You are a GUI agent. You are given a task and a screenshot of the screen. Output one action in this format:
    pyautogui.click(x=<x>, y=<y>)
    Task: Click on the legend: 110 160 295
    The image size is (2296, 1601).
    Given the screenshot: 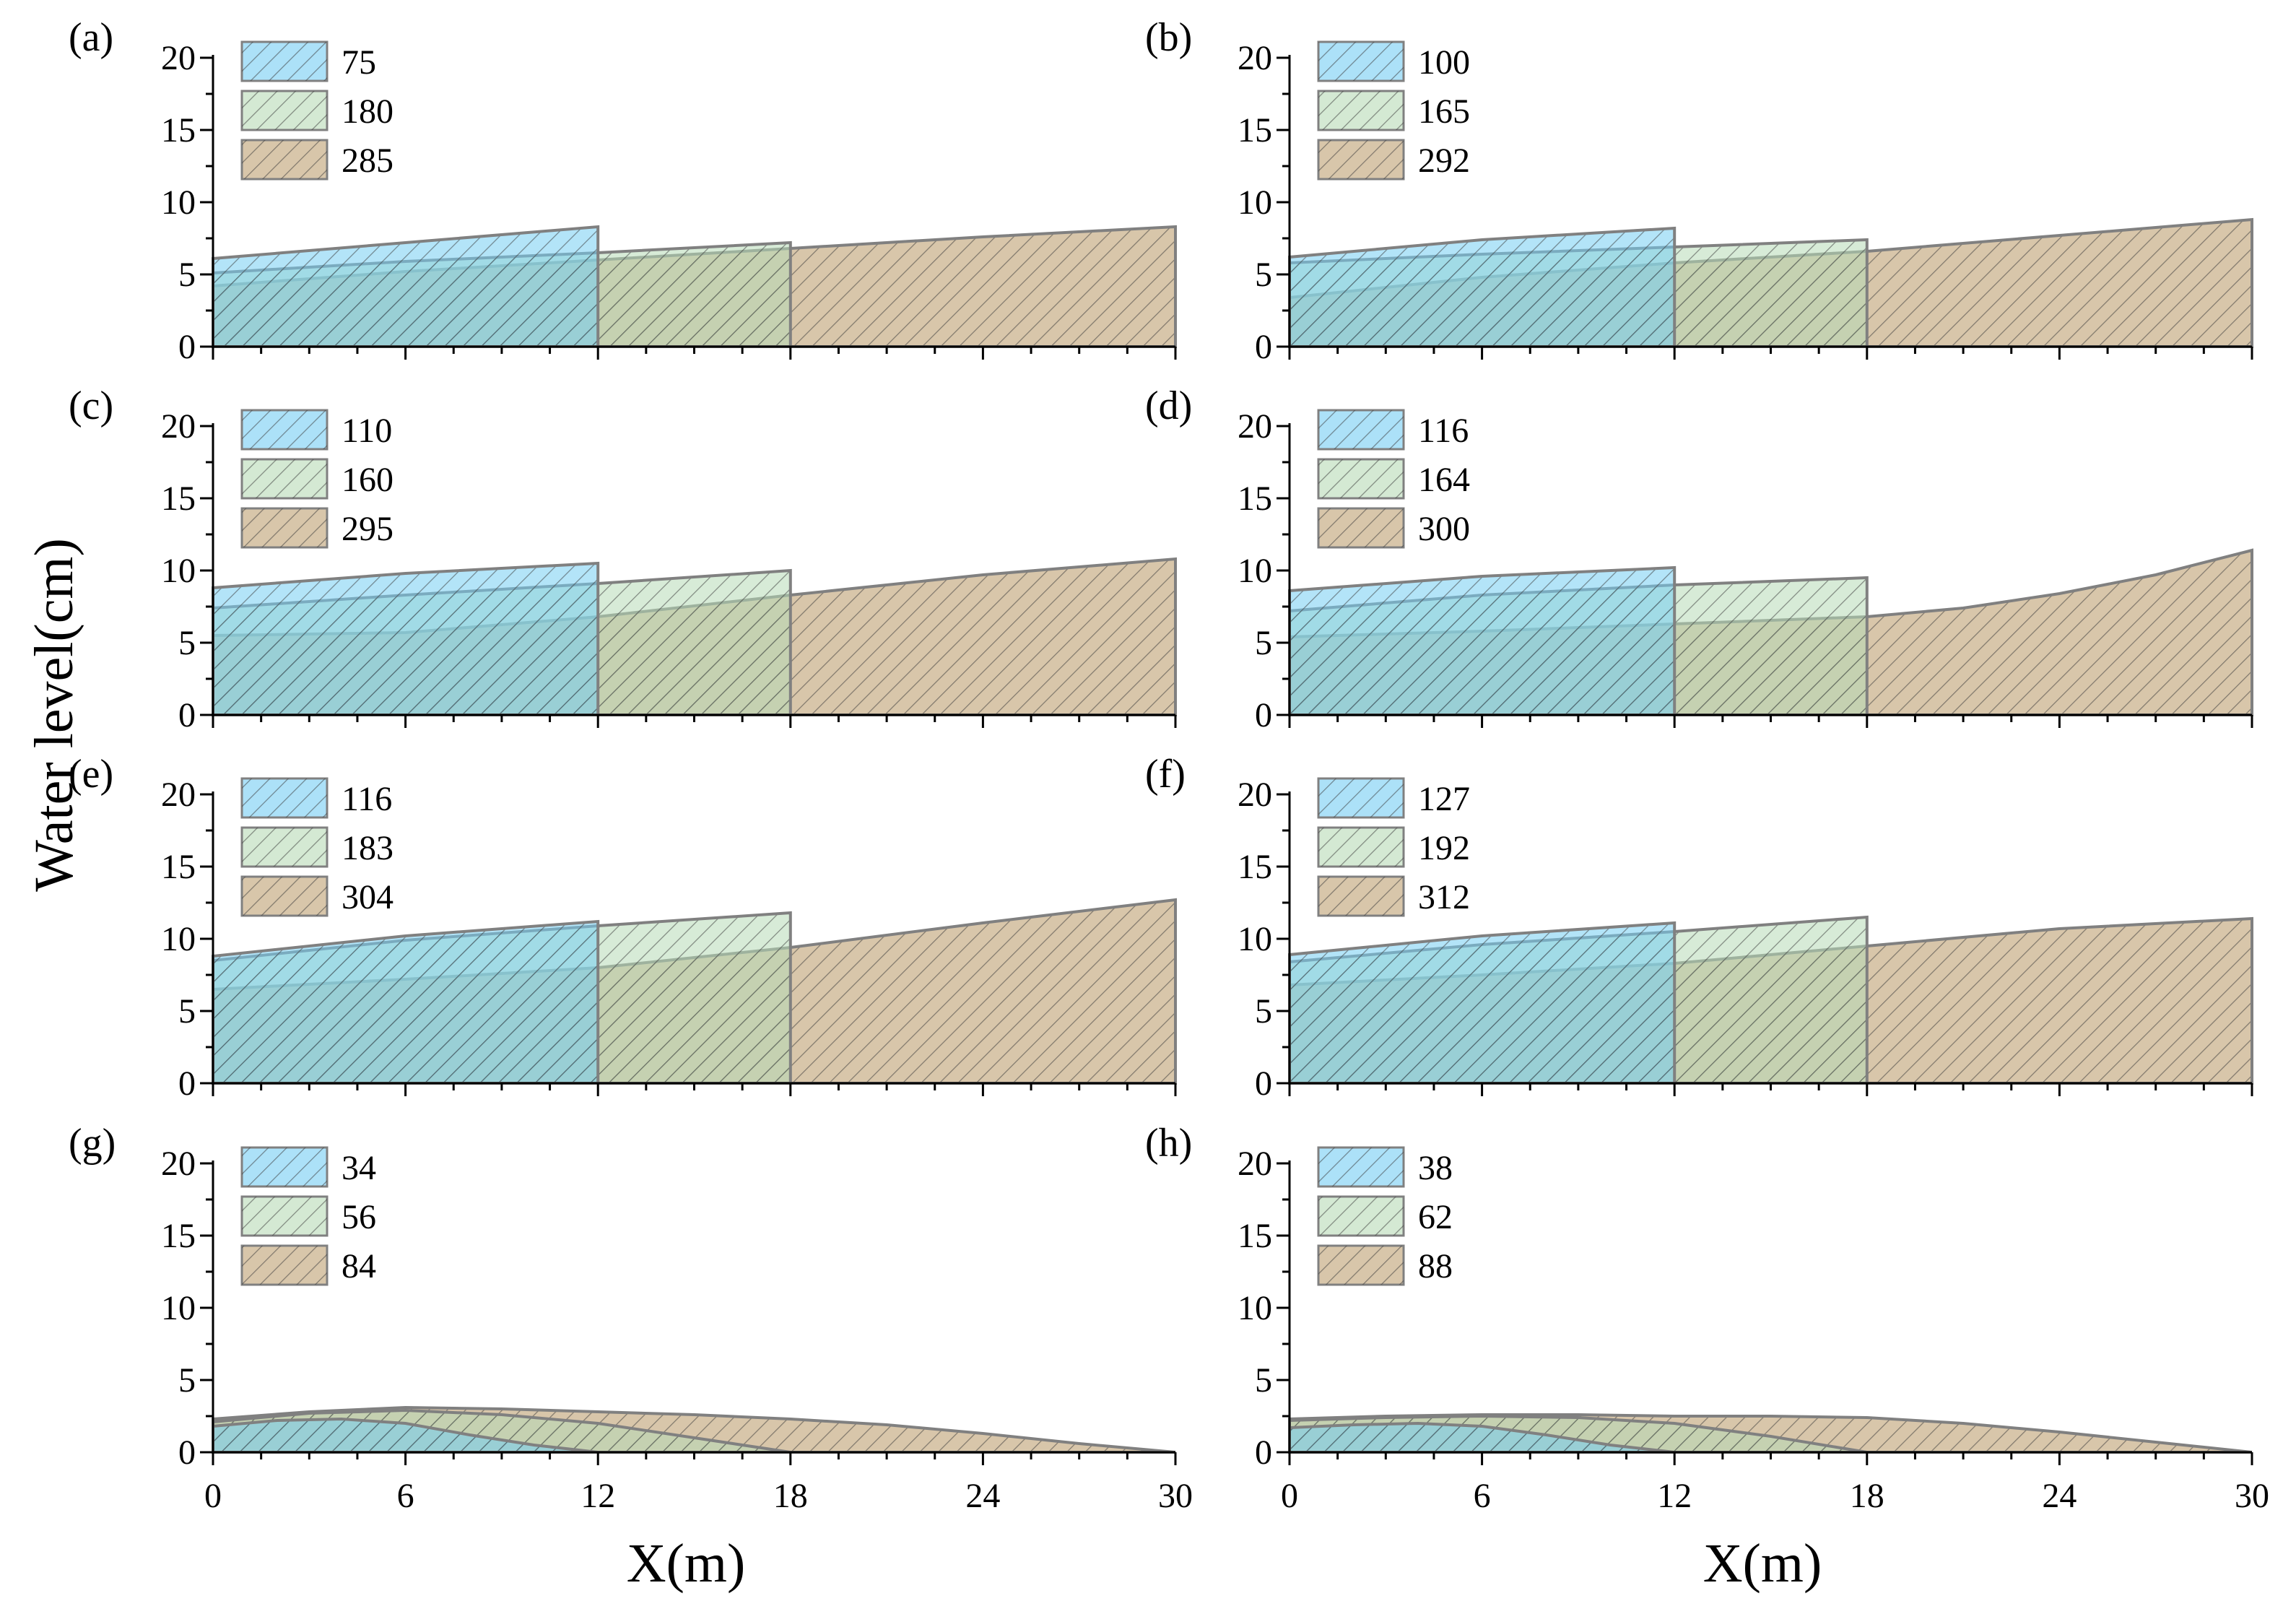 What is the action you would take?
    pyautogui.click(x=316, y=479)
    